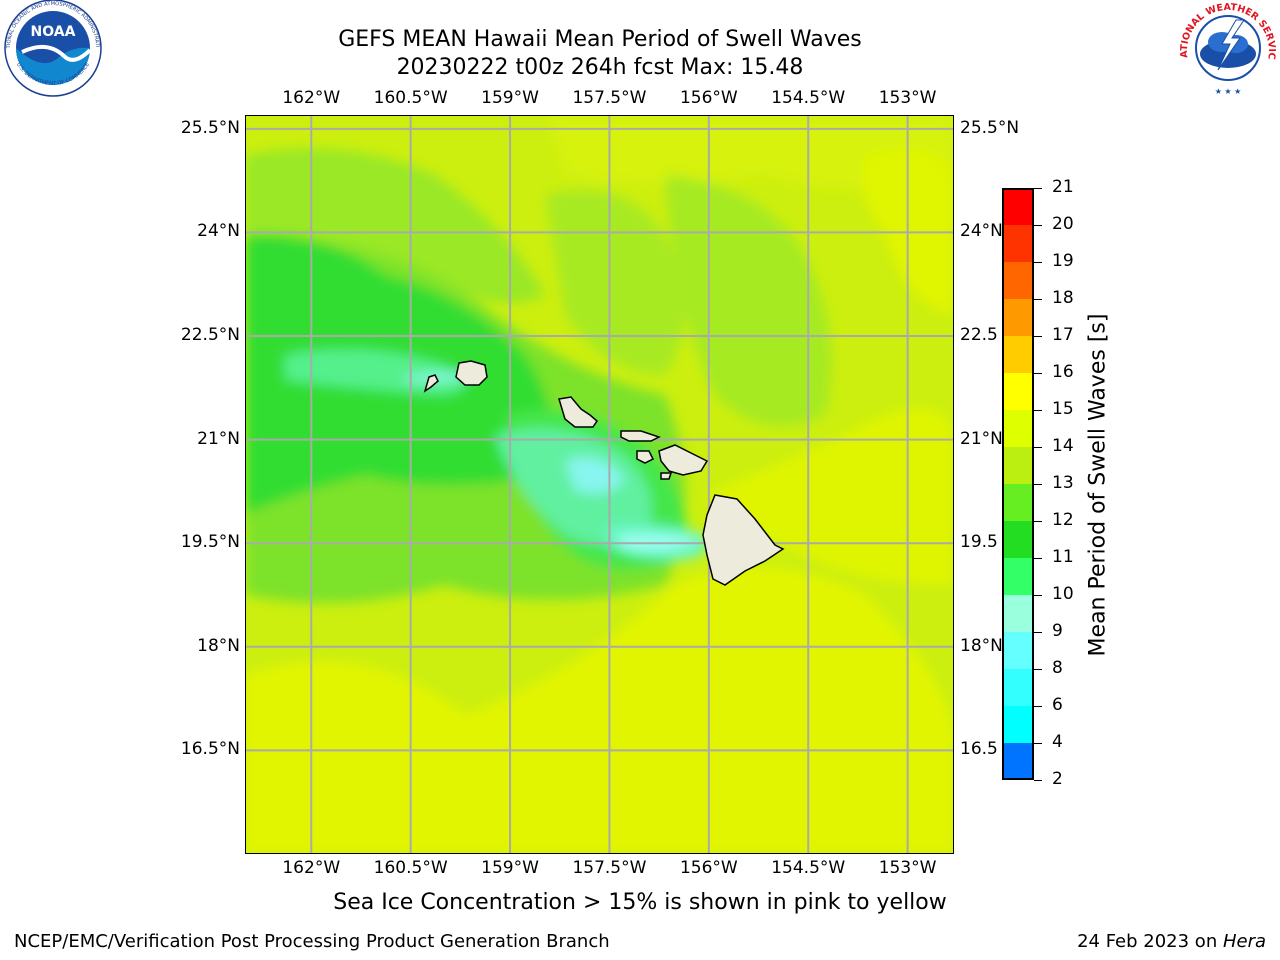  What do you see at coordinates (578, 412) in the screenshot?
I see `island-oahu` at bounding box center [578, 412].